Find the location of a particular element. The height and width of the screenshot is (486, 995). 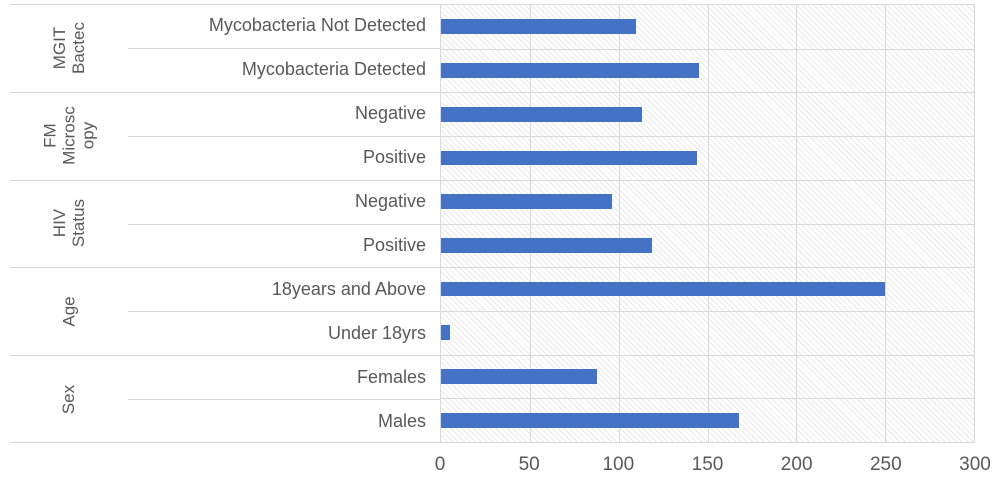

category-label: Males is located at coordinates (401, 420).